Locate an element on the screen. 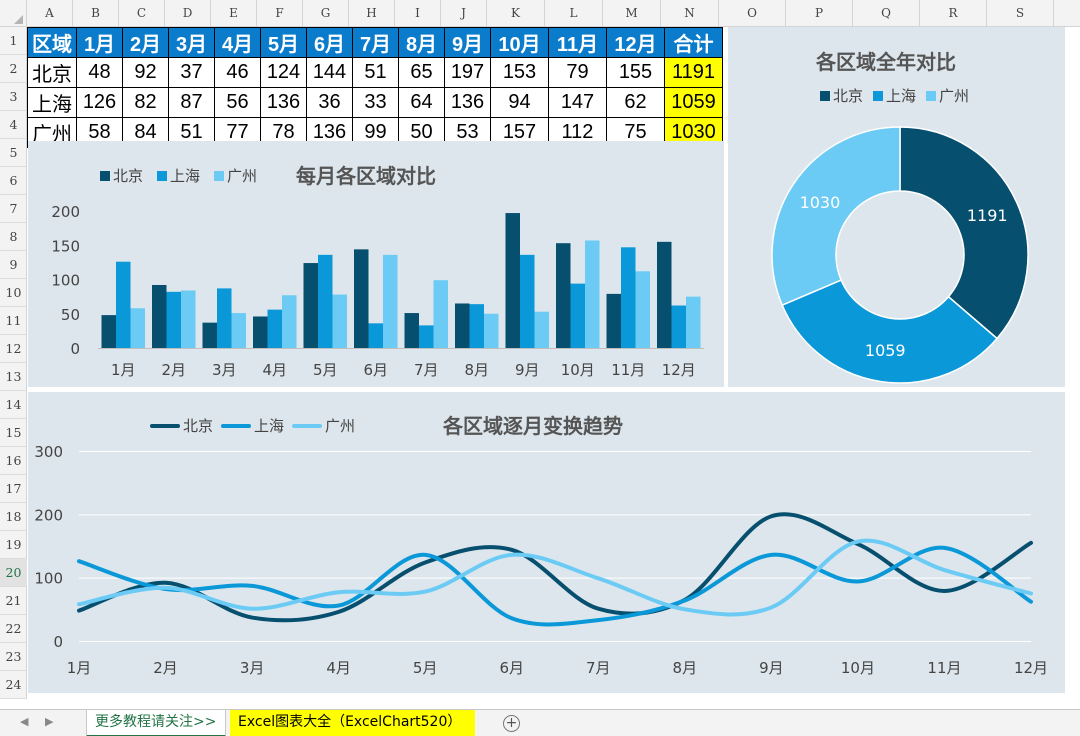  table-header-cell: 9月 is located at coordinates (467, 42).